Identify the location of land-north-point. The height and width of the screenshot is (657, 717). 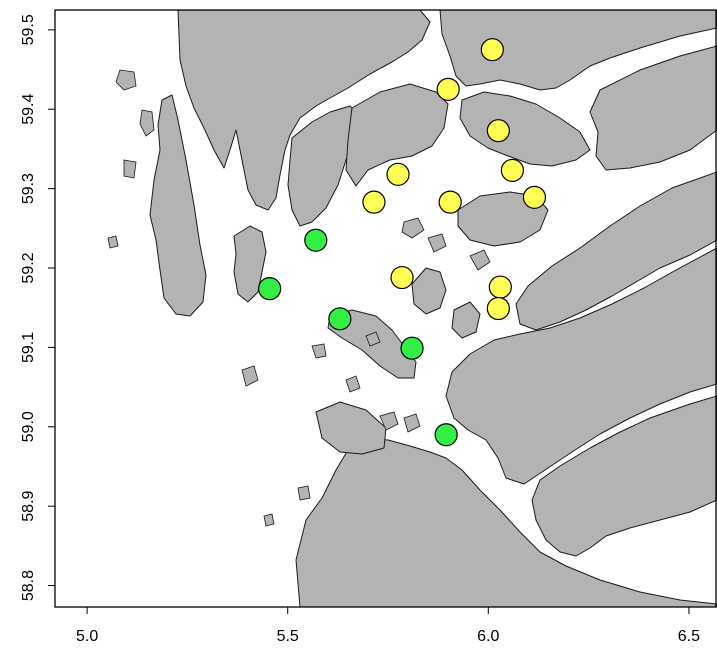
(324, 166).